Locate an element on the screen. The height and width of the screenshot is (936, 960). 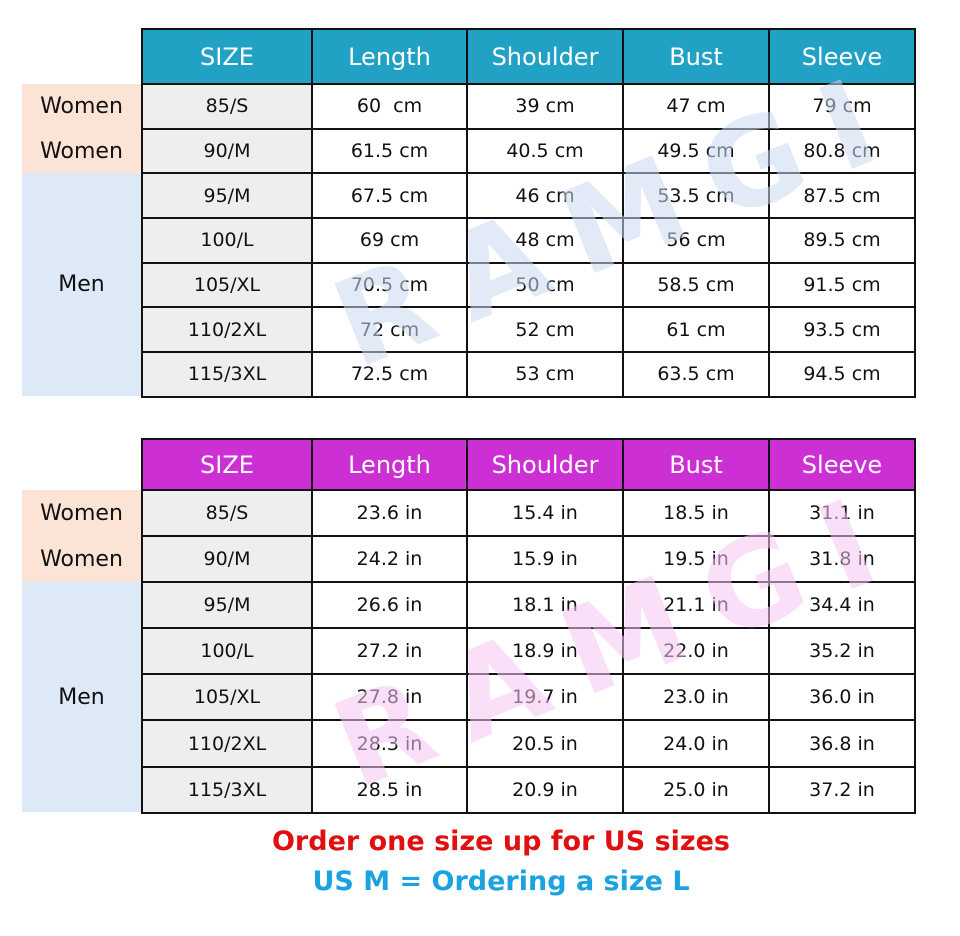
measurement-cell: 50 cm is located at coordinates (545, 285).